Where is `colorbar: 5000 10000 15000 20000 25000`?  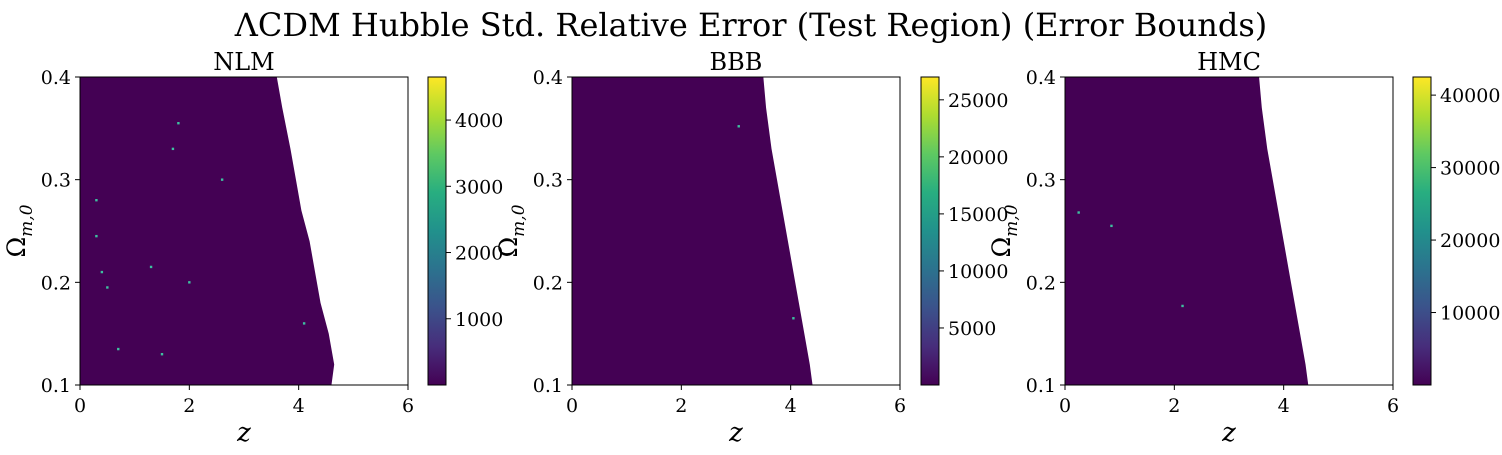
colorbar: 5000 10000 15000 20000 25000 is located at coordinates (964, 231).